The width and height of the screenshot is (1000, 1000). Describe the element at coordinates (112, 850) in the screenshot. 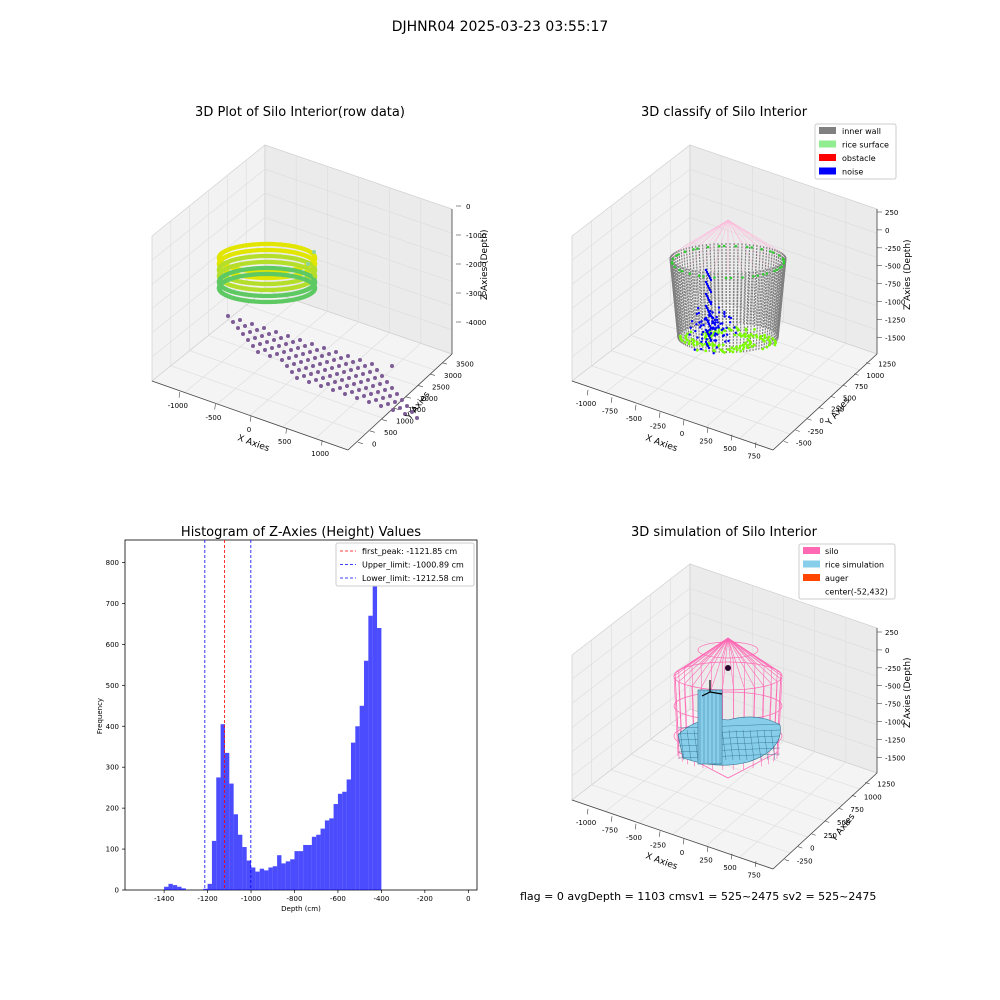

I see `histogram-y-tick-label: 100` at that location.